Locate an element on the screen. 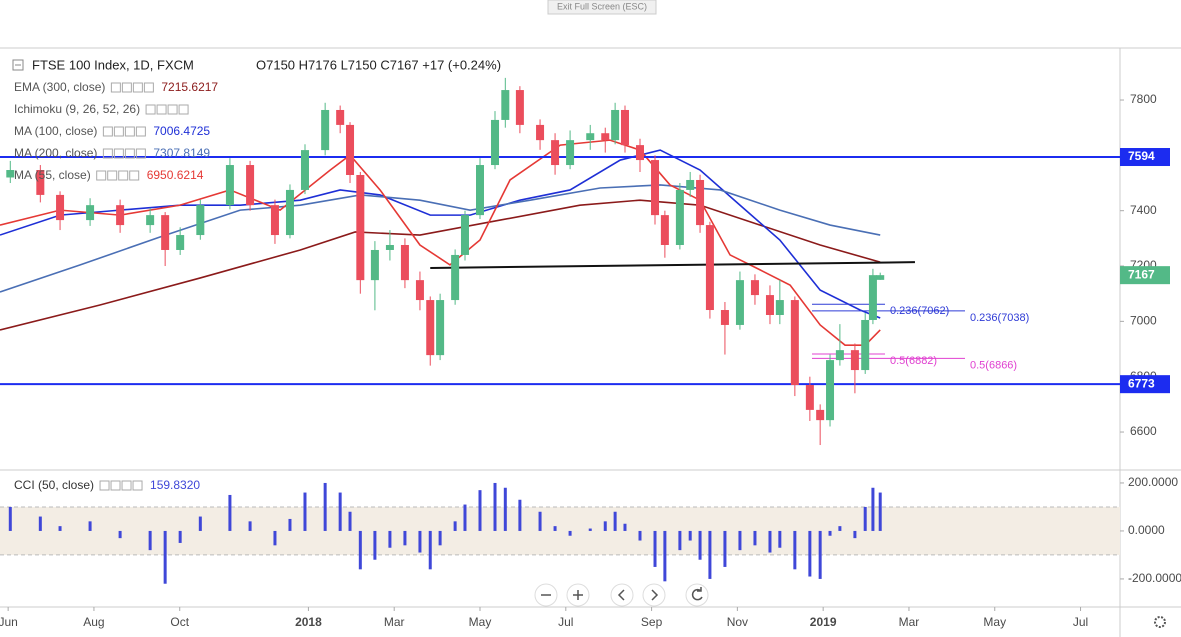 Image resolution: width=1181 pixels, height=637 pixels. legend-value: 7215.6217 is located at coordinates (189, 87).